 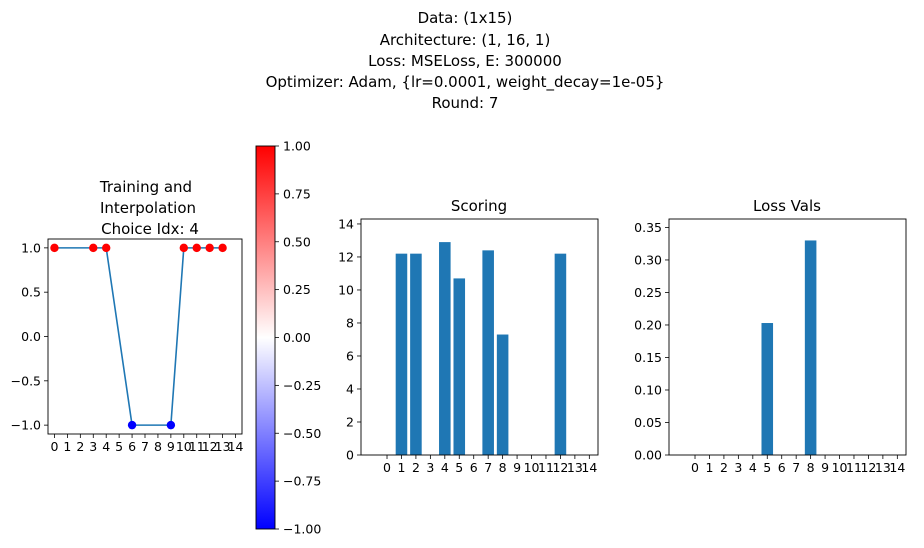 I want to click on y-tick-label: 2, so click(x=350, y=421).